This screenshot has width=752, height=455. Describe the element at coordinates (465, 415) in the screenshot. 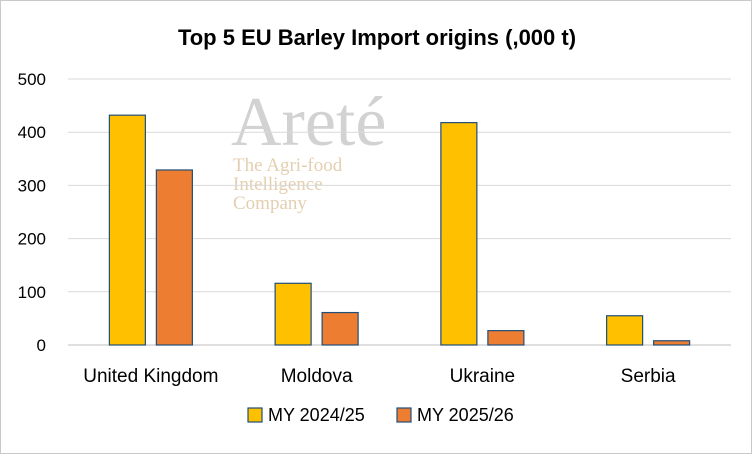

I see `legend-label: MY 2025/26` at that location.